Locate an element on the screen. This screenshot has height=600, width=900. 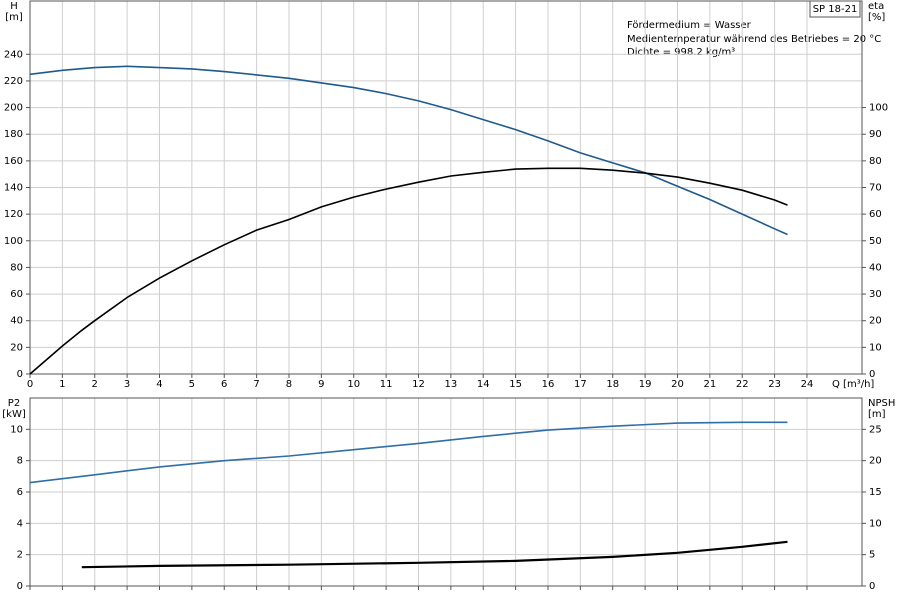
y-tick-label: 4 is located at coordinates (20, 523).